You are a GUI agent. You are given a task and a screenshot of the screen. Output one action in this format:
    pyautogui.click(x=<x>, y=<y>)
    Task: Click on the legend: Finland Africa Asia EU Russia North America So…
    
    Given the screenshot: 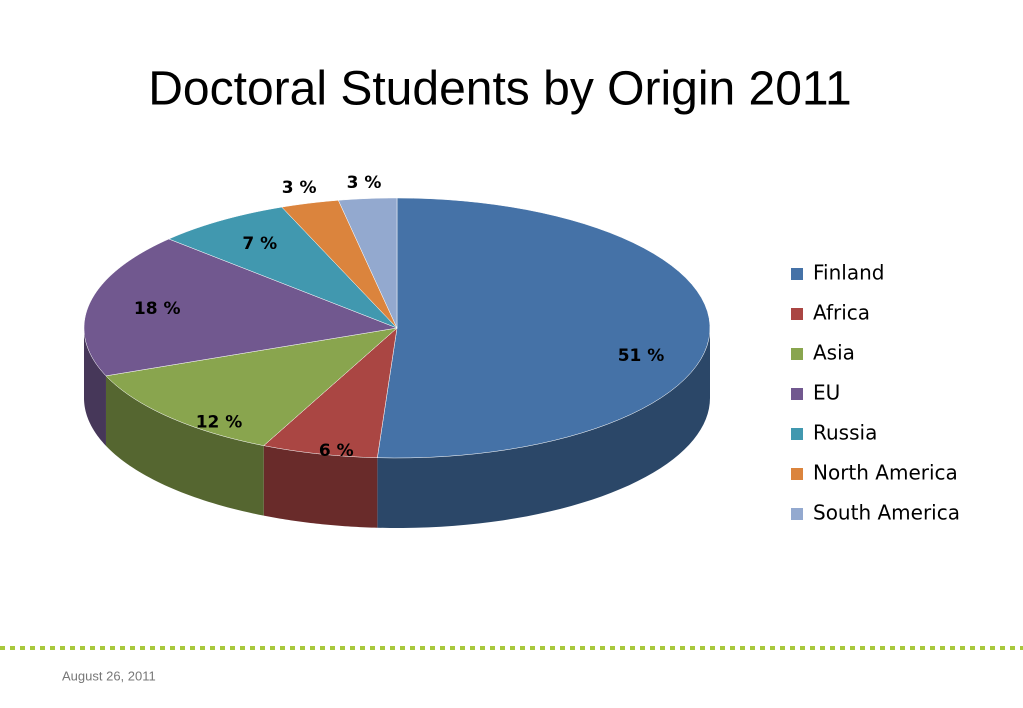 What is the action you would take?
    pyautogui.click(x=875, y=393)
    